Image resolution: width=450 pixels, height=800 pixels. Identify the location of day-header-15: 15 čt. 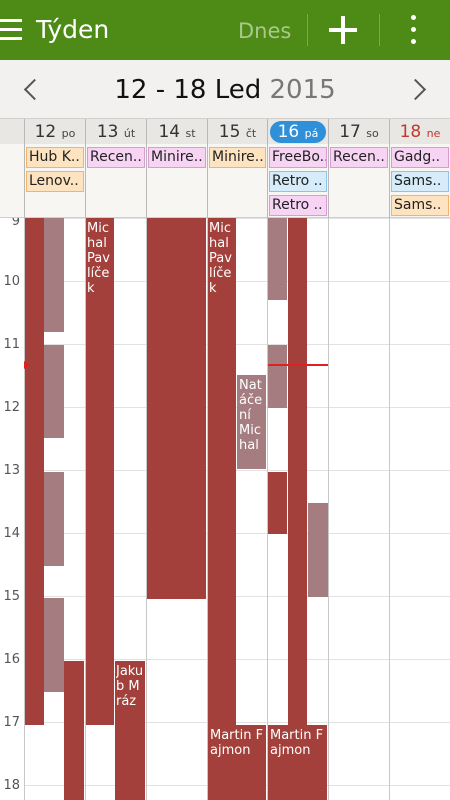
(237, 132).